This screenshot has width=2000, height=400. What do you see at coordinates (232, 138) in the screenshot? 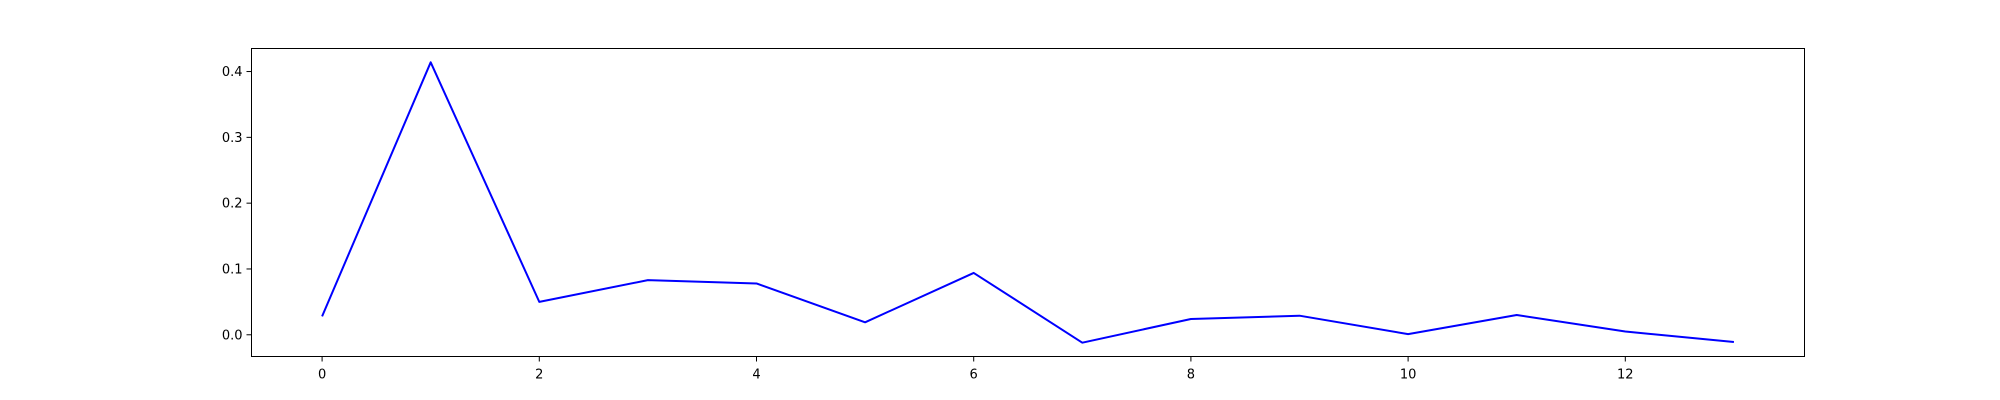
I see `y-tick-label: 0.3` at bounding box center [232, 138].